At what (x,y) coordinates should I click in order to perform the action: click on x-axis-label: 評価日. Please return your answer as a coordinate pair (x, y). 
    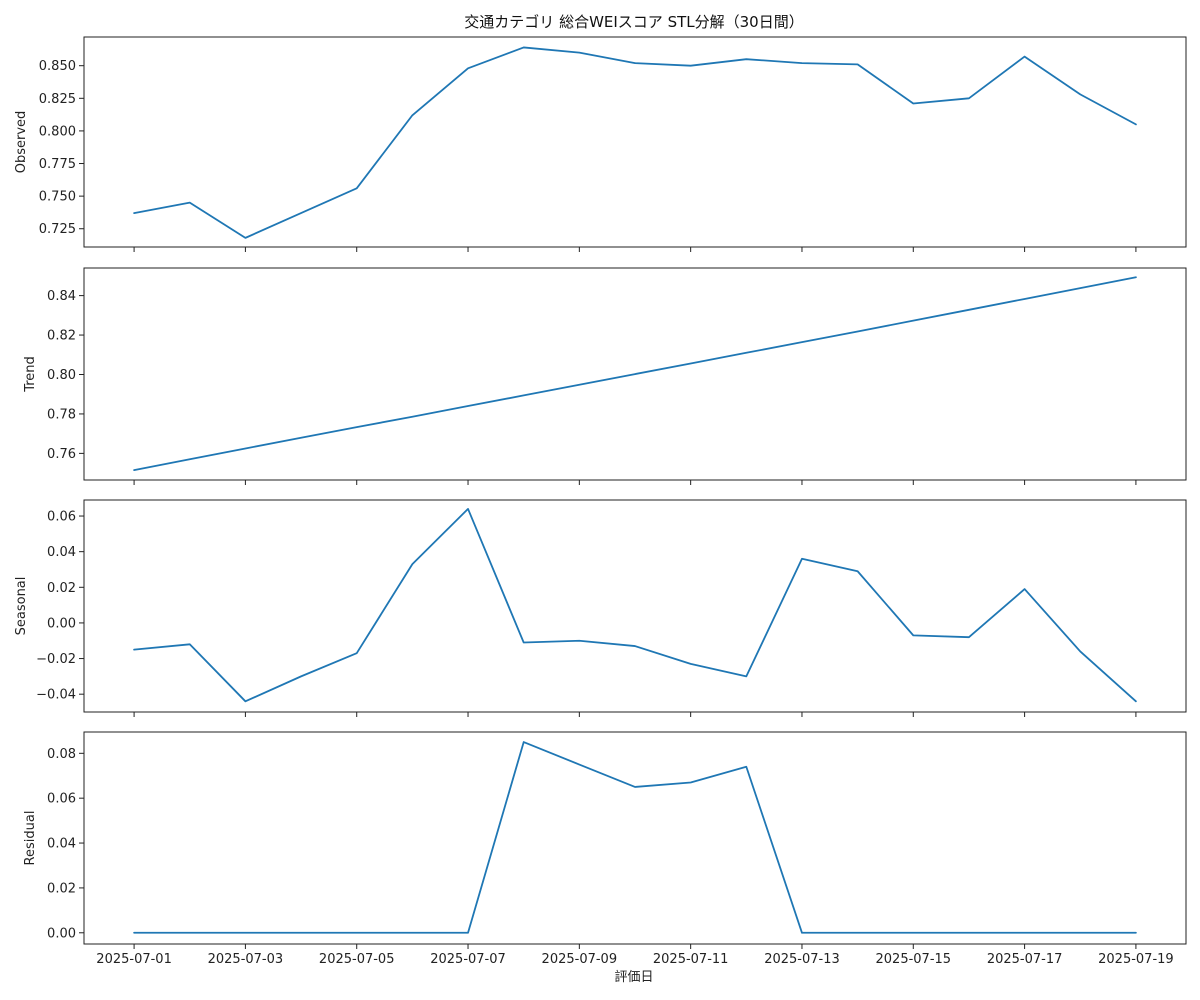
    Looking at the image, I should click on (633, 977).